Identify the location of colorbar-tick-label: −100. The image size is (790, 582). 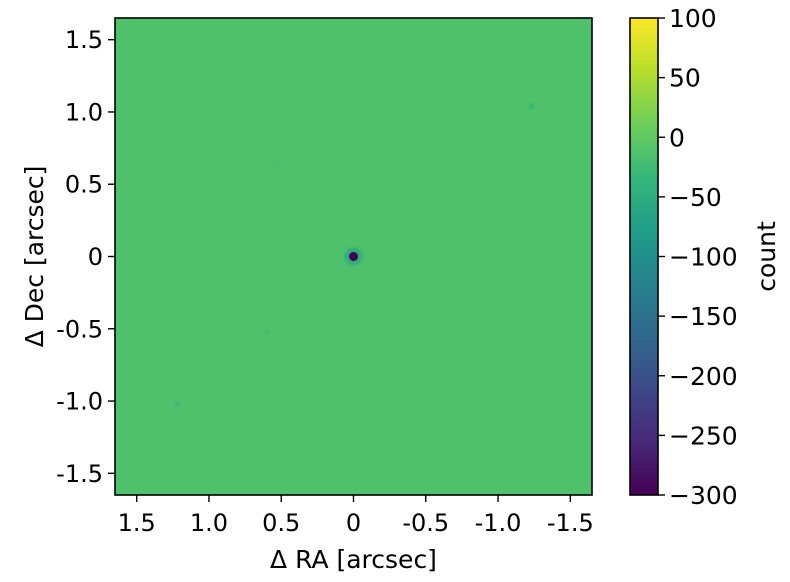
(703, 257).